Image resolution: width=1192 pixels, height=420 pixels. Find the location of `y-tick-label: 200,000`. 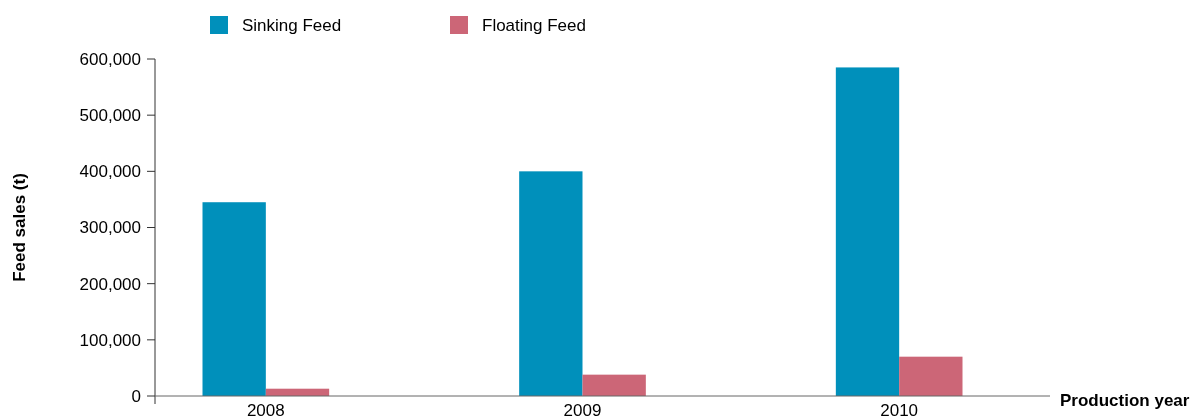

y-tick-label: 200,000 is located at coordinates (110, 284).